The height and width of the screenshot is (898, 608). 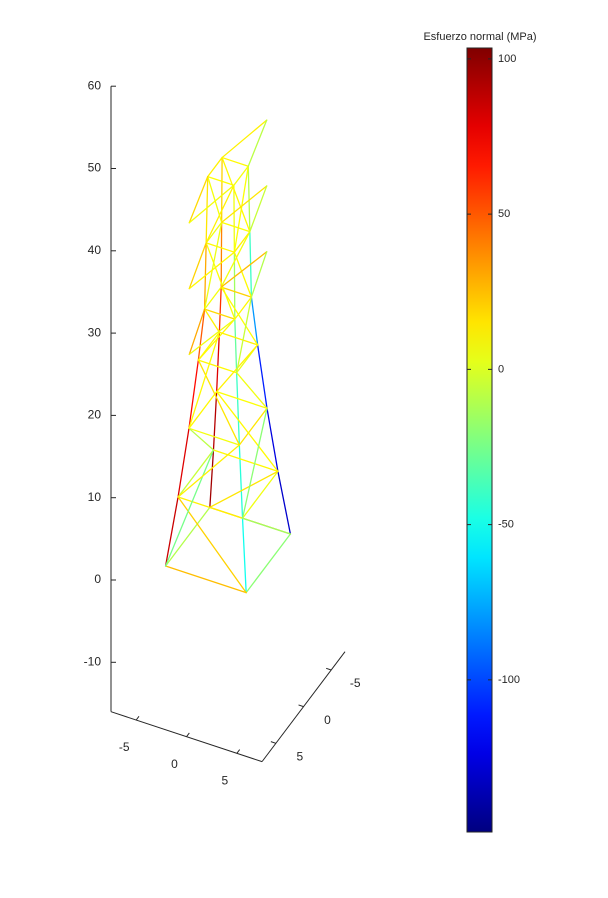 I want to click on y-tick-label: 0, so click(x=327, y=720).